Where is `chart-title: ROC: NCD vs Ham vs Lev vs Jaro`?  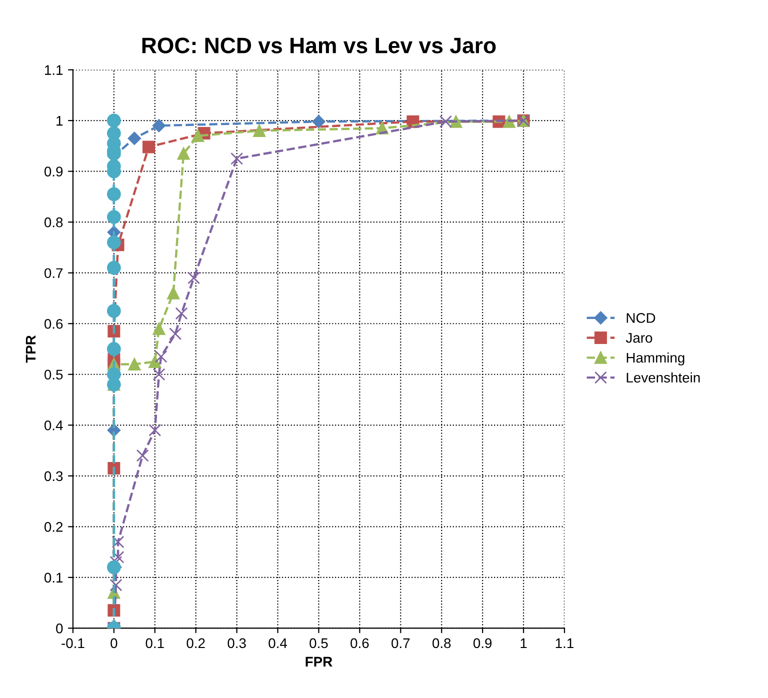 chart-title: ROC: NCD vs Ham vs Lev vs Jaro is located at coordinates (319, 46).